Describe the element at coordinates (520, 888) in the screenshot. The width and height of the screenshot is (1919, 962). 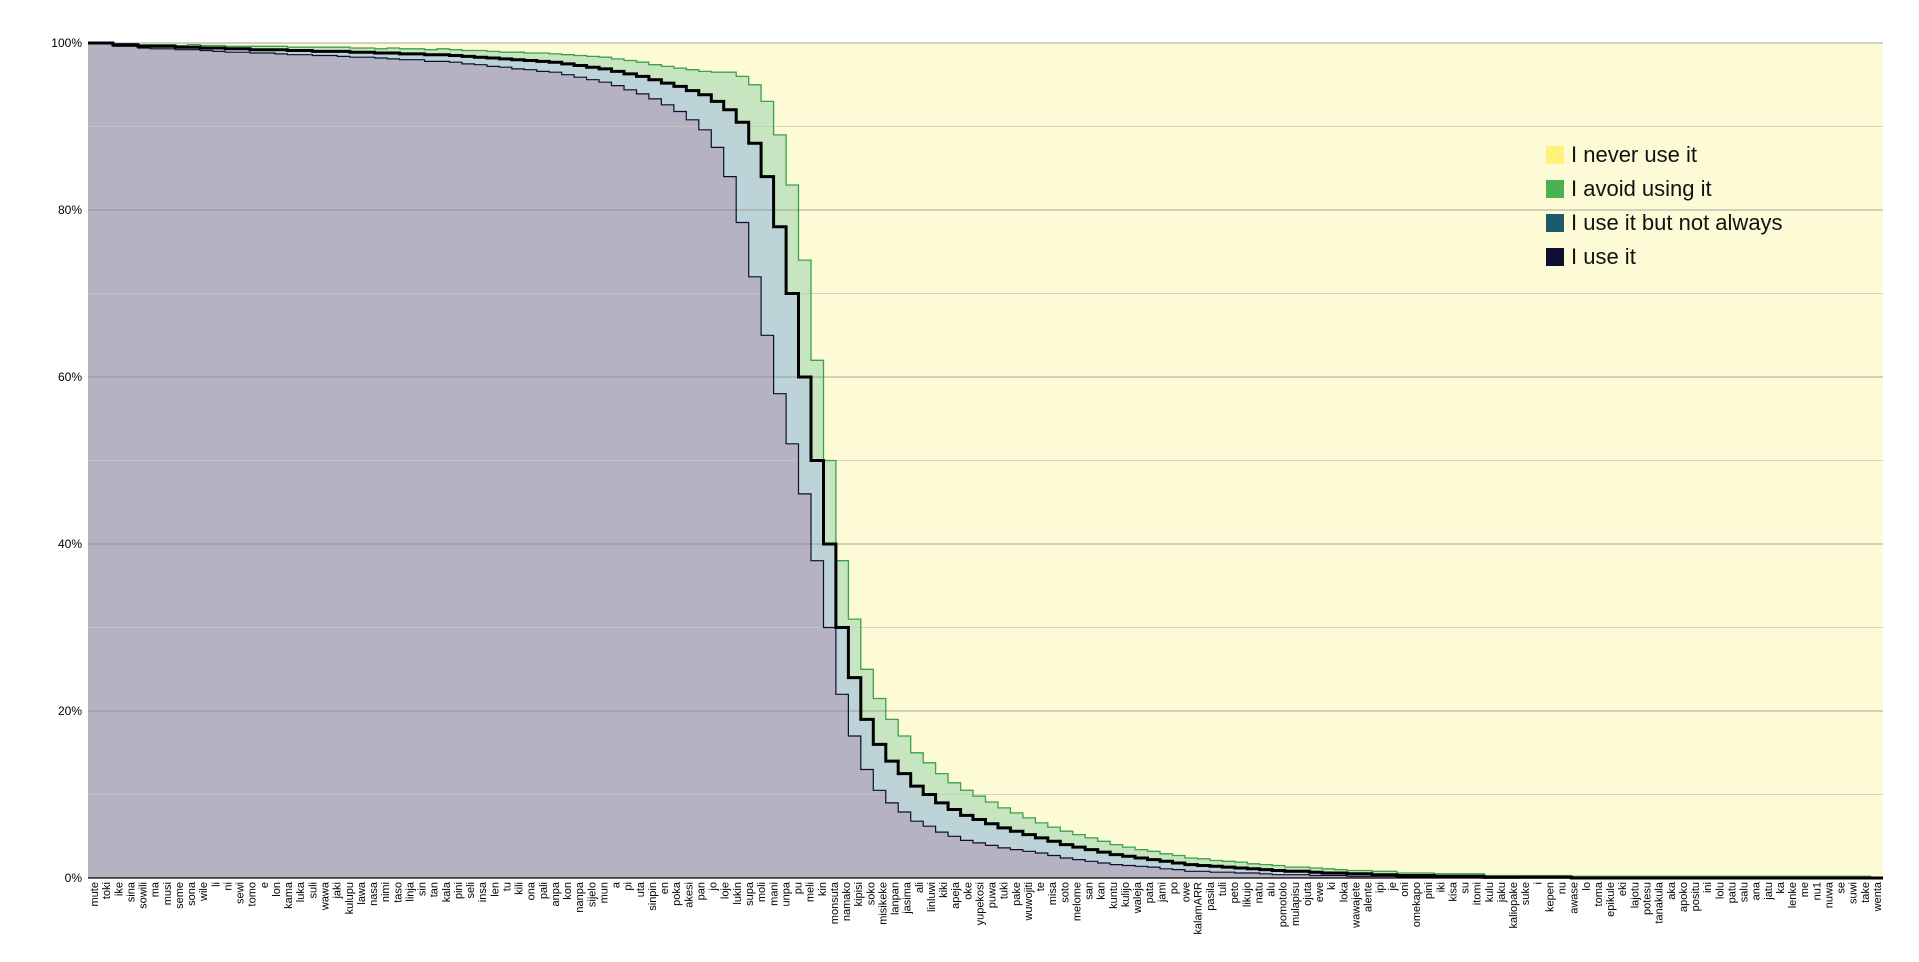
I see `x-tick-label: kili` at that location.